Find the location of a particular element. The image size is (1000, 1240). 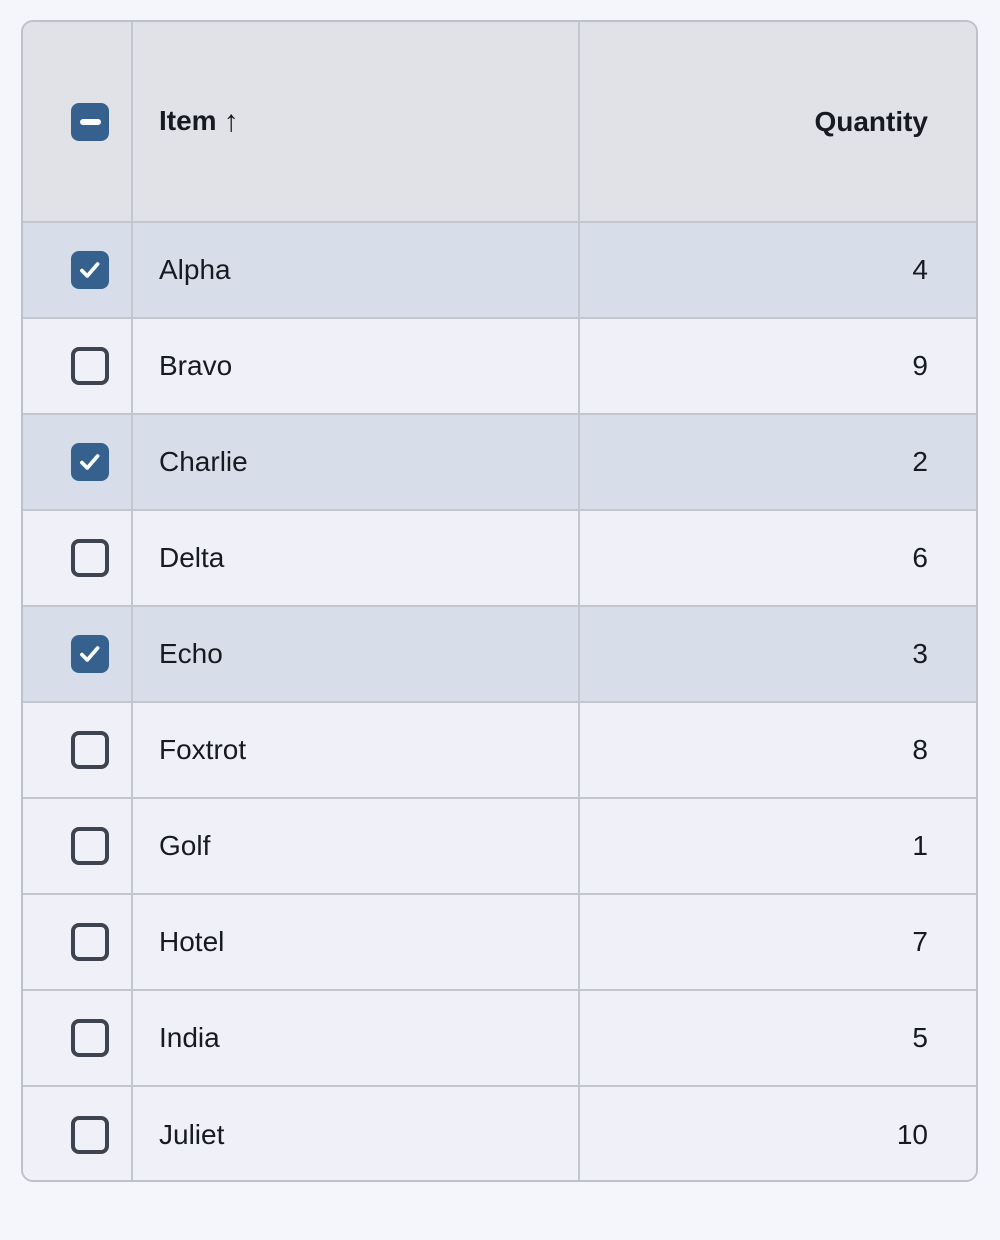

row-item-cell: Juliet is located at coordinates (356, 1132).